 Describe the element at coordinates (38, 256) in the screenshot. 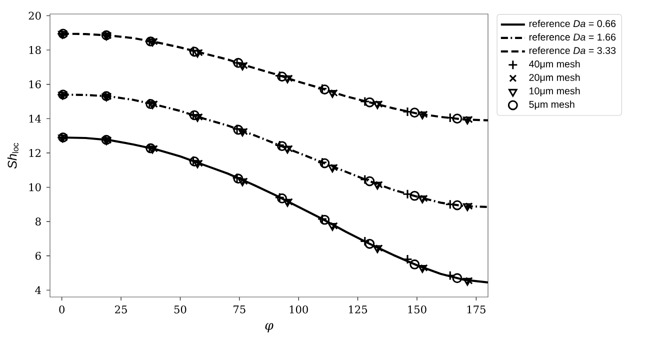

I see `y-tick-label: 6` at that location.